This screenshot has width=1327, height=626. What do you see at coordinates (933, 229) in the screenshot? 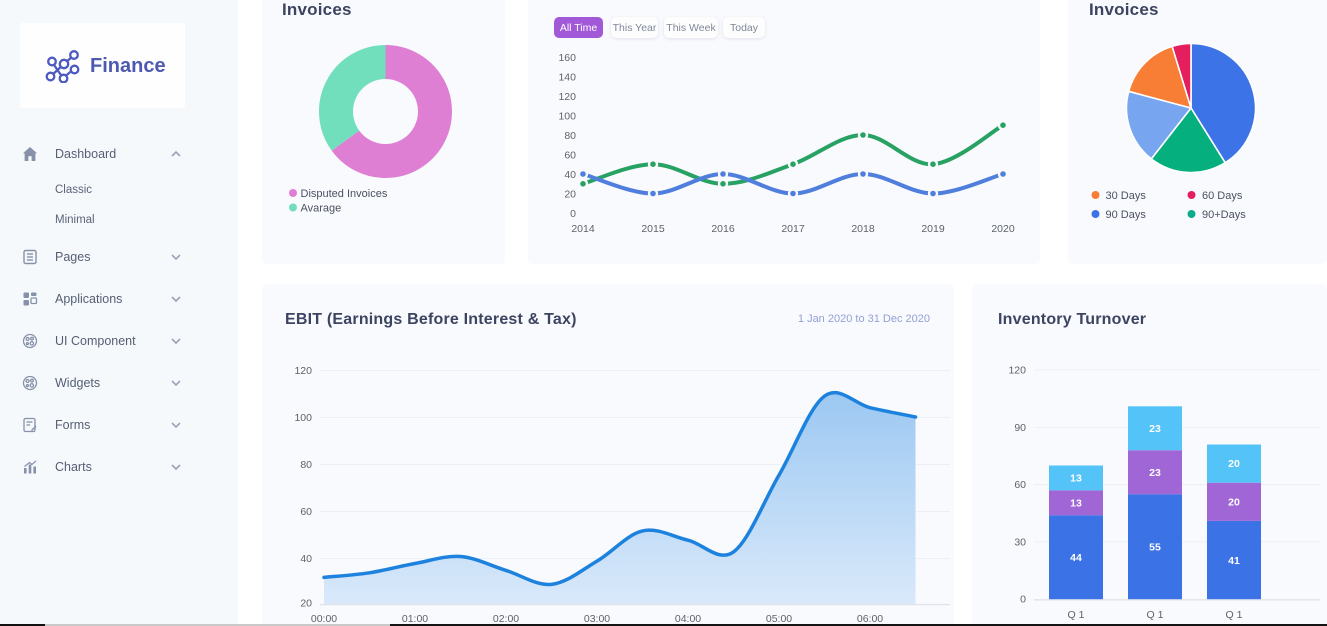
I see `svg-text: 2019` at bounding box center [933, 229].